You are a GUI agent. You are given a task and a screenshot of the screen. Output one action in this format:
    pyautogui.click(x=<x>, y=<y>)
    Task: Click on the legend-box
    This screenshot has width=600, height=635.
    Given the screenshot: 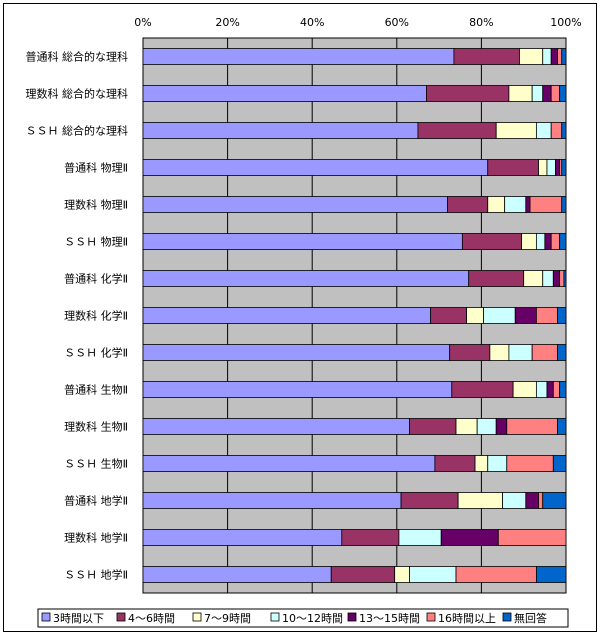 What is the action you would take?
    pyautogui.click(x=303, y=618)
    